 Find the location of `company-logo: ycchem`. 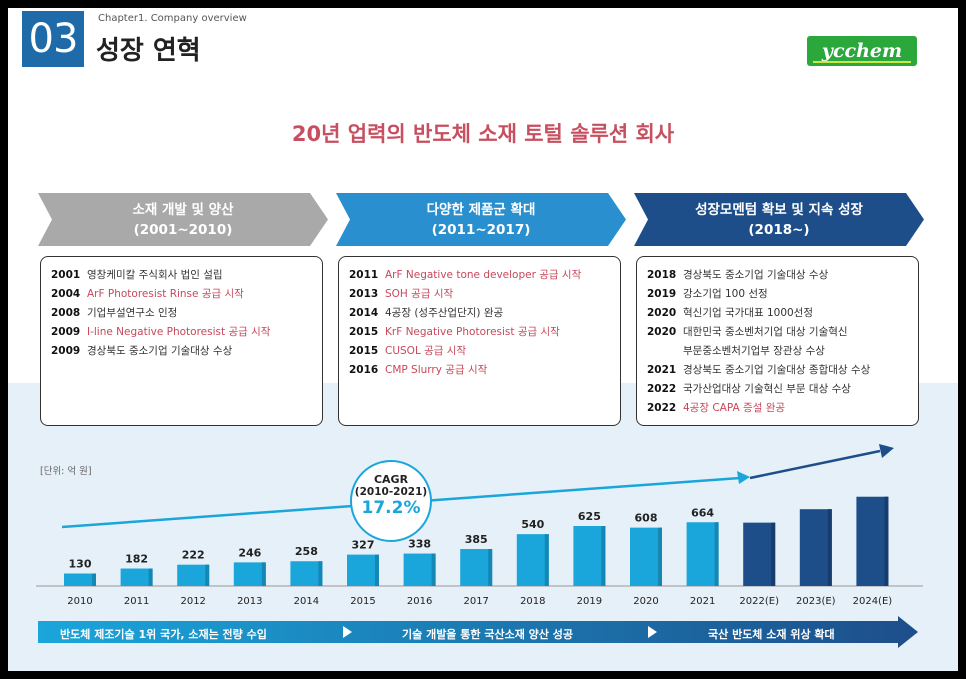

company-logo: ycchem is located at coordinates (862, 51).